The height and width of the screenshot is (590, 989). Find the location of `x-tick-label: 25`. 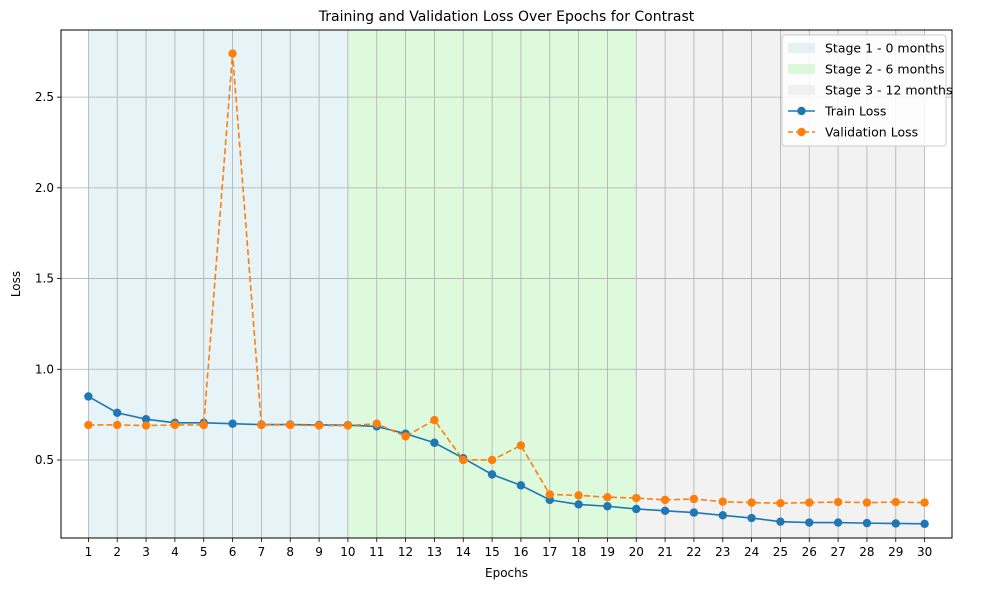

x-tick-label: 25 is located at coordinates (780, 552).